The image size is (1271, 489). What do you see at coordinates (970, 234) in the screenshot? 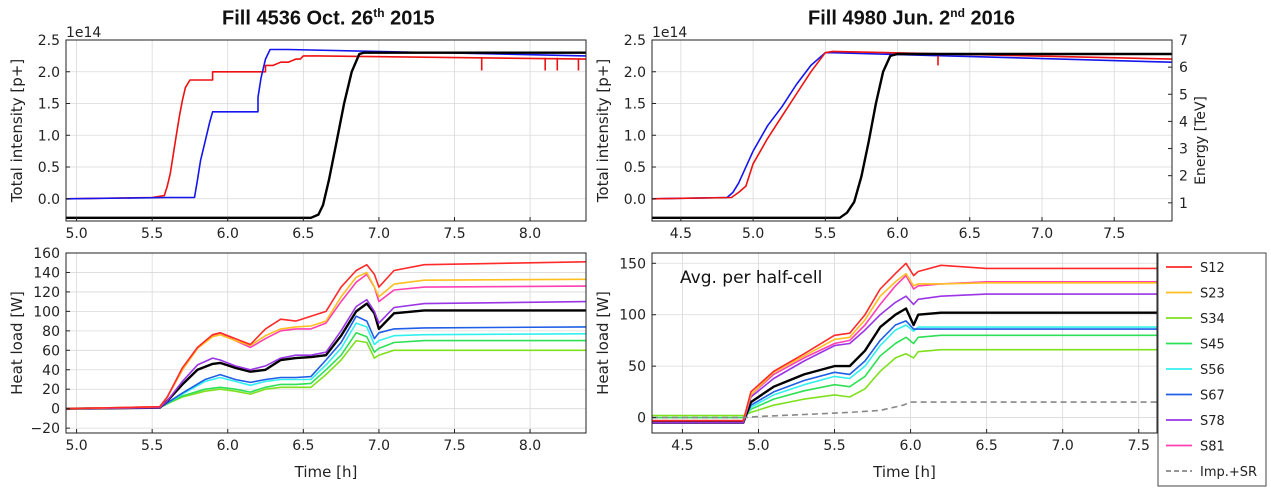
I see `right-intensity-xtick-label: 6.5` at bounding box center [970, 234].